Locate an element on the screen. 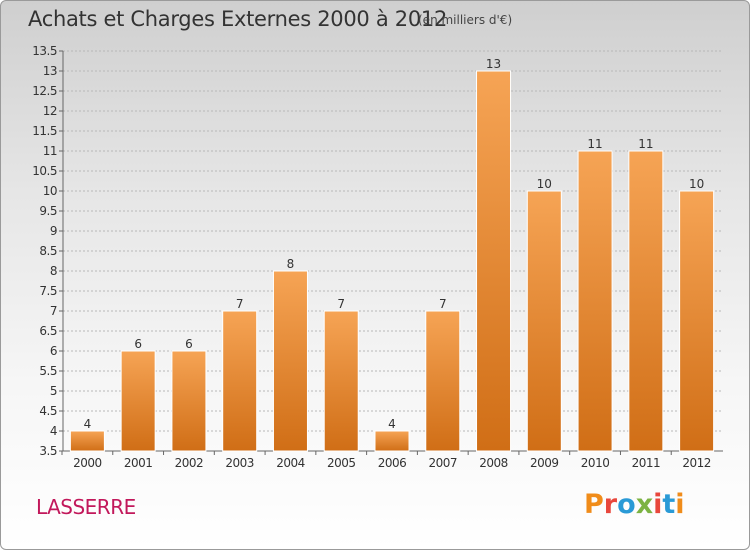  y-tick-label: 8.5 is located at coordinates (48, 251).